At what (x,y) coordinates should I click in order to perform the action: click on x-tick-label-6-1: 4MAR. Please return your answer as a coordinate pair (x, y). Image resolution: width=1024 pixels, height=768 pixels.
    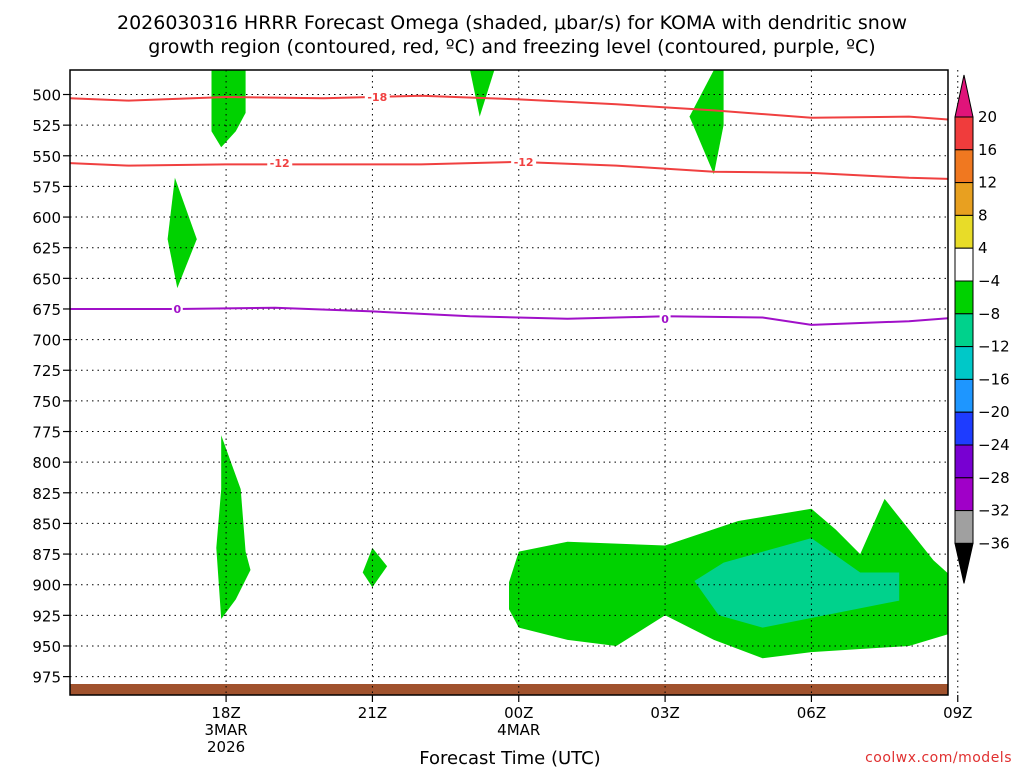
    Looking at the image, I should click on (518, 730).